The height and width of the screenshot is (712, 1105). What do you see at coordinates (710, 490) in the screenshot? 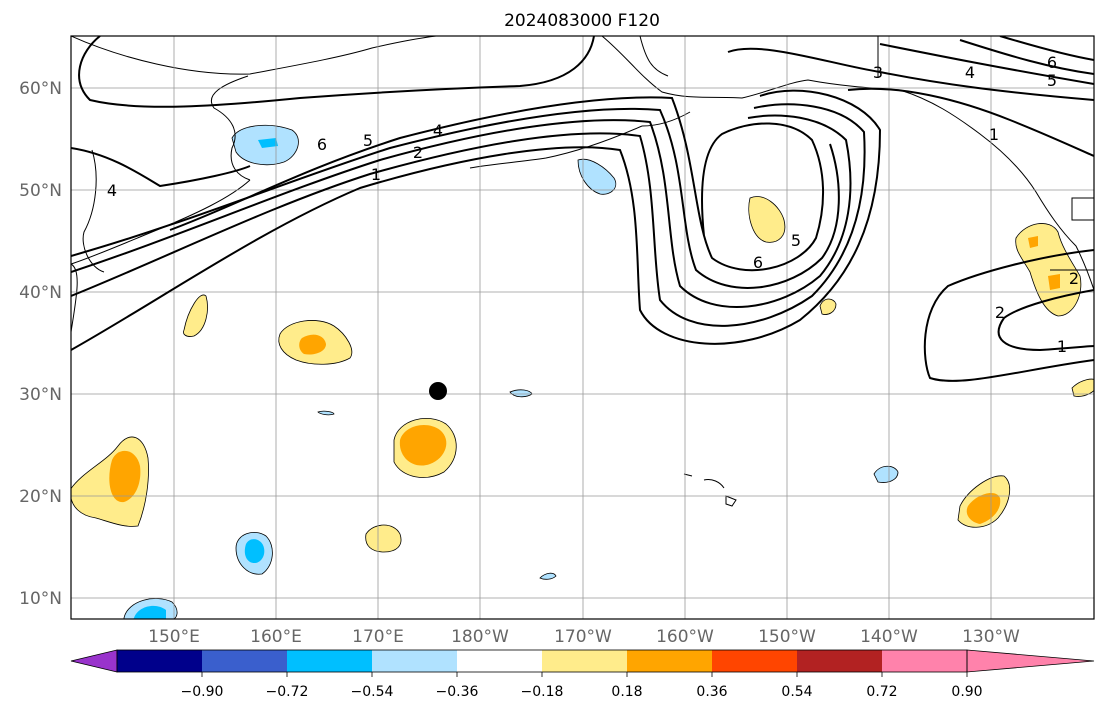
I see `coast-hawaii` at bounding box center [710, 490].